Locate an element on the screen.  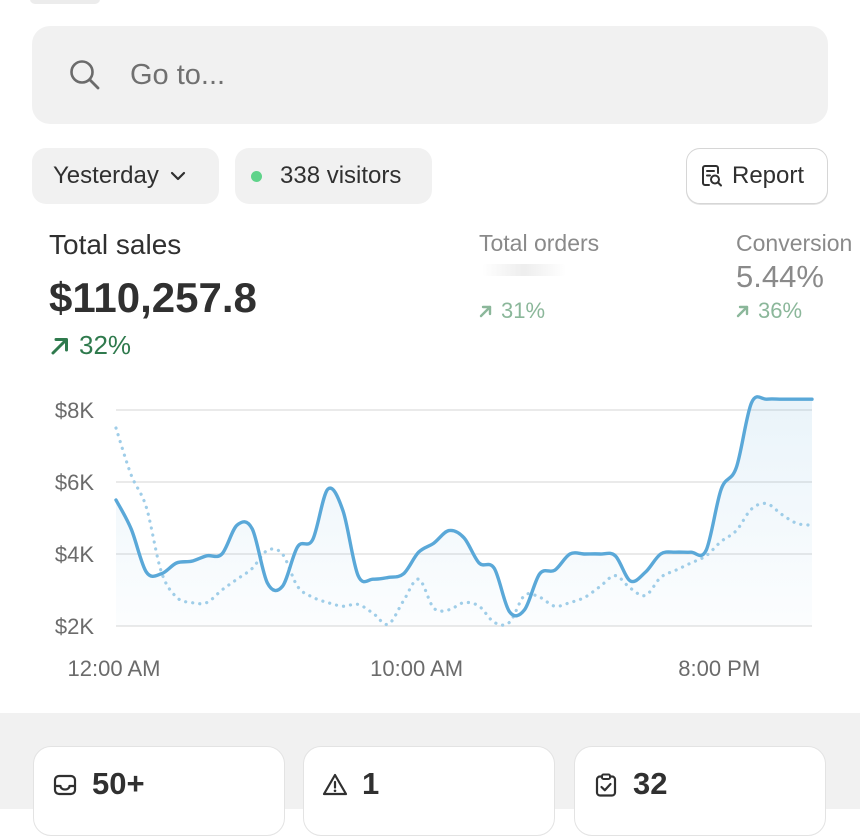
live-visitors-chip: 338 visitors is located at coordinates (333, 176).